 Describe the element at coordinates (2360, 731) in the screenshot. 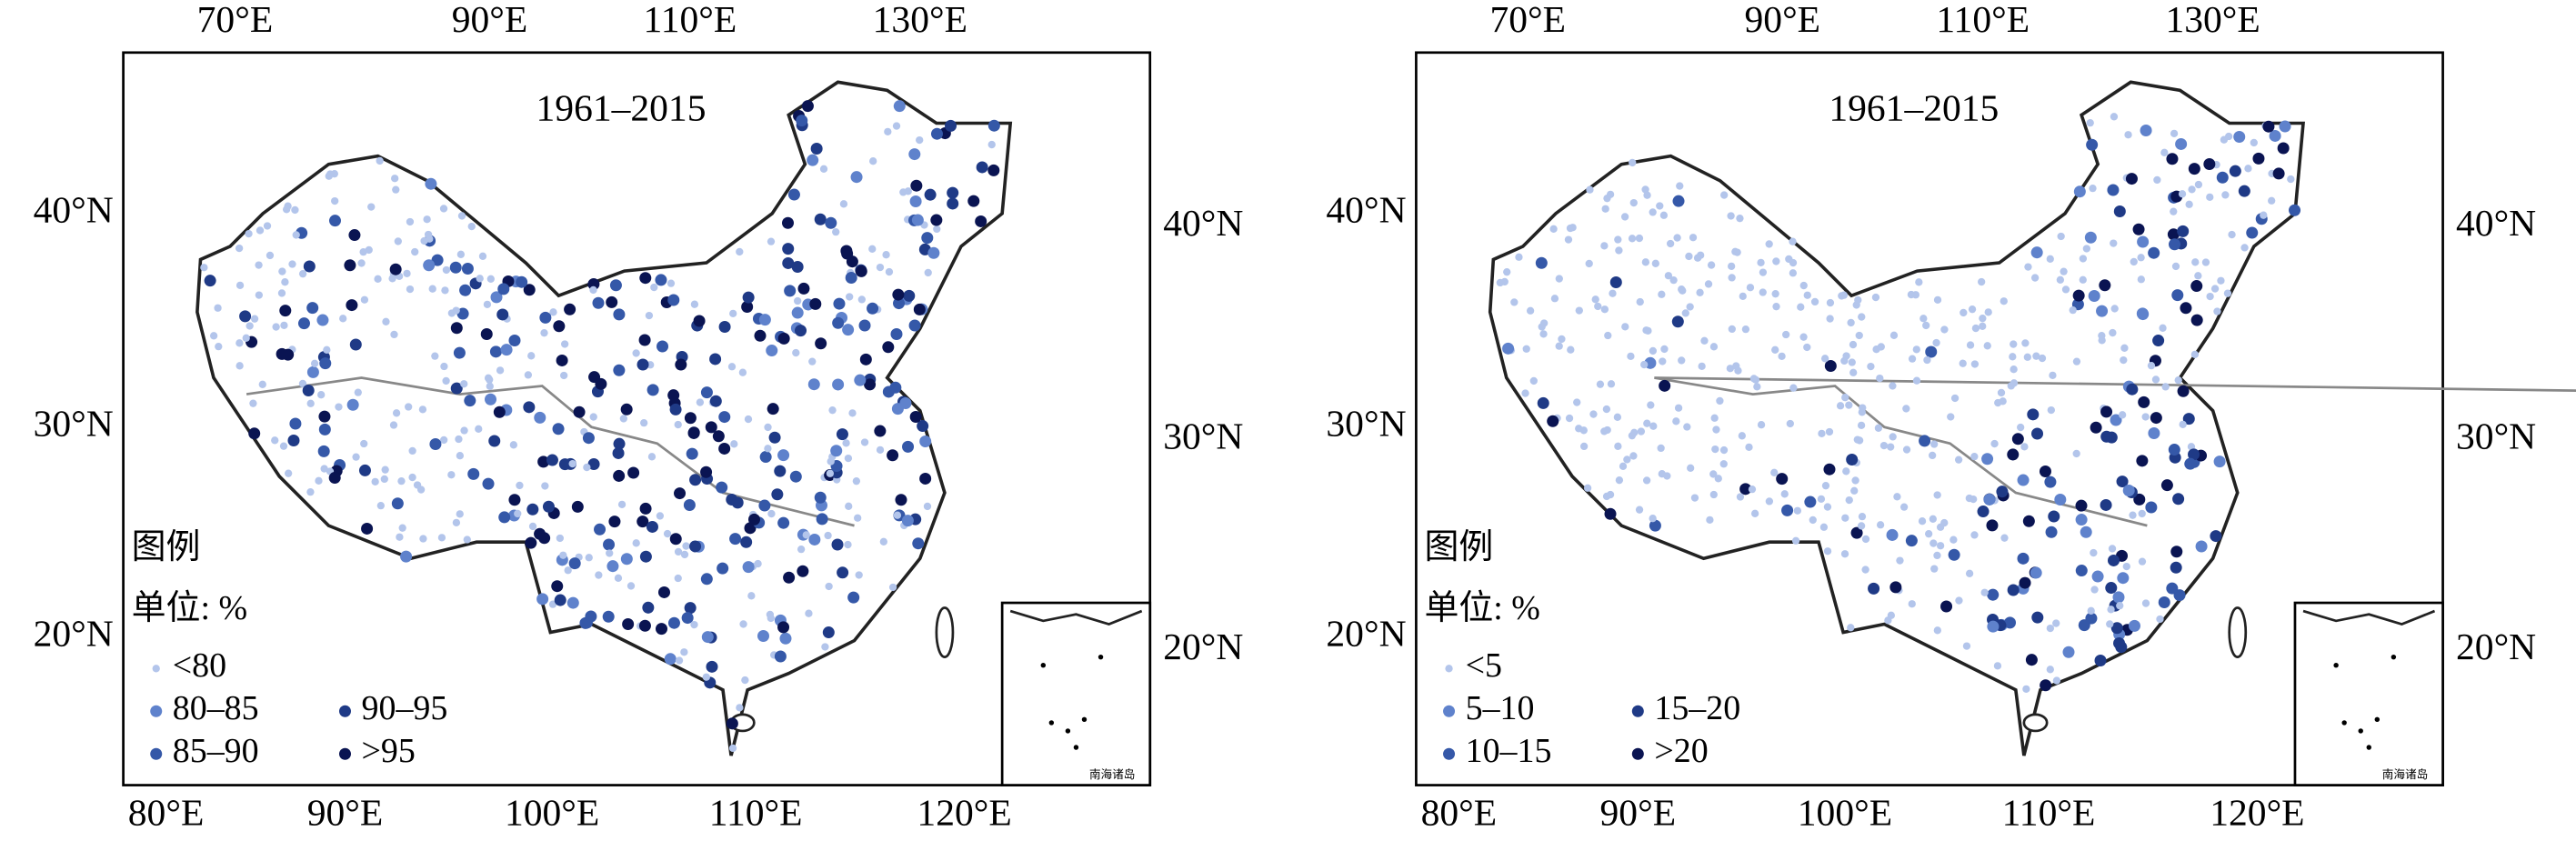

I see `inset-island` at that location.